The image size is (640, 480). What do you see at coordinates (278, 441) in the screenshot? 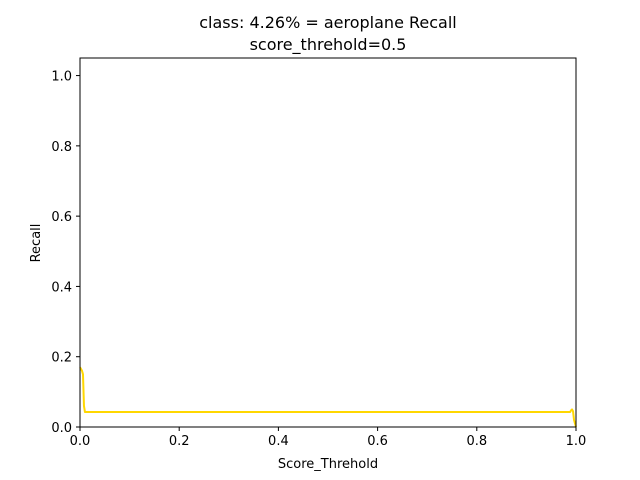
I see `x-tick-label: 0.4` at bounding box center [278, 441].